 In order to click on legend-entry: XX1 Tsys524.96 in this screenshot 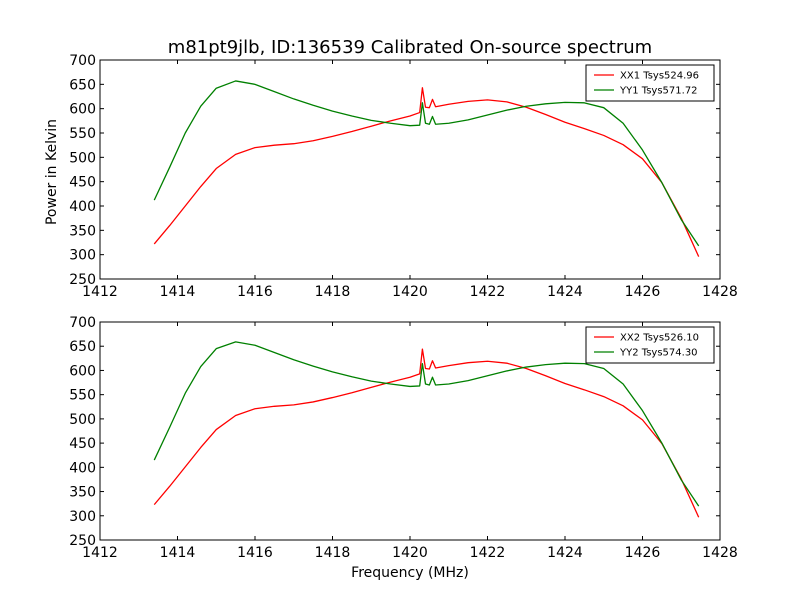, I will do `click(659, 76)`.